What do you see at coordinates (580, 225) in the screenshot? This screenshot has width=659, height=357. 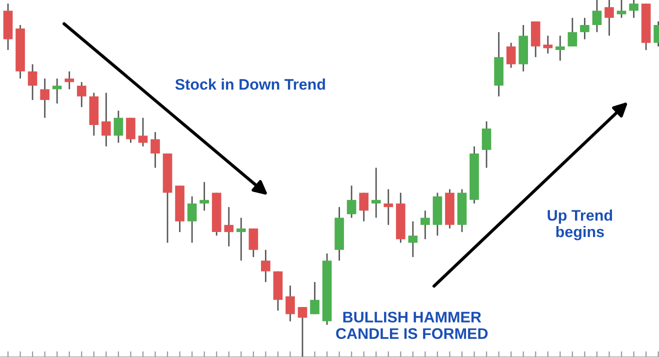 I see `annotation: Up Trend begins` at bounding box center [580, 225].